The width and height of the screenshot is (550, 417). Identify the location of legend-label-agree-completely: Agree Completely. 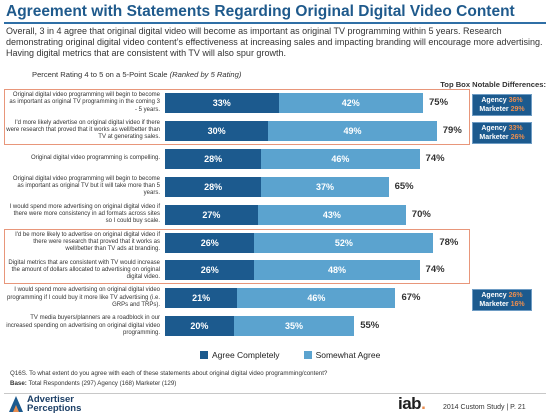
(246, 355).